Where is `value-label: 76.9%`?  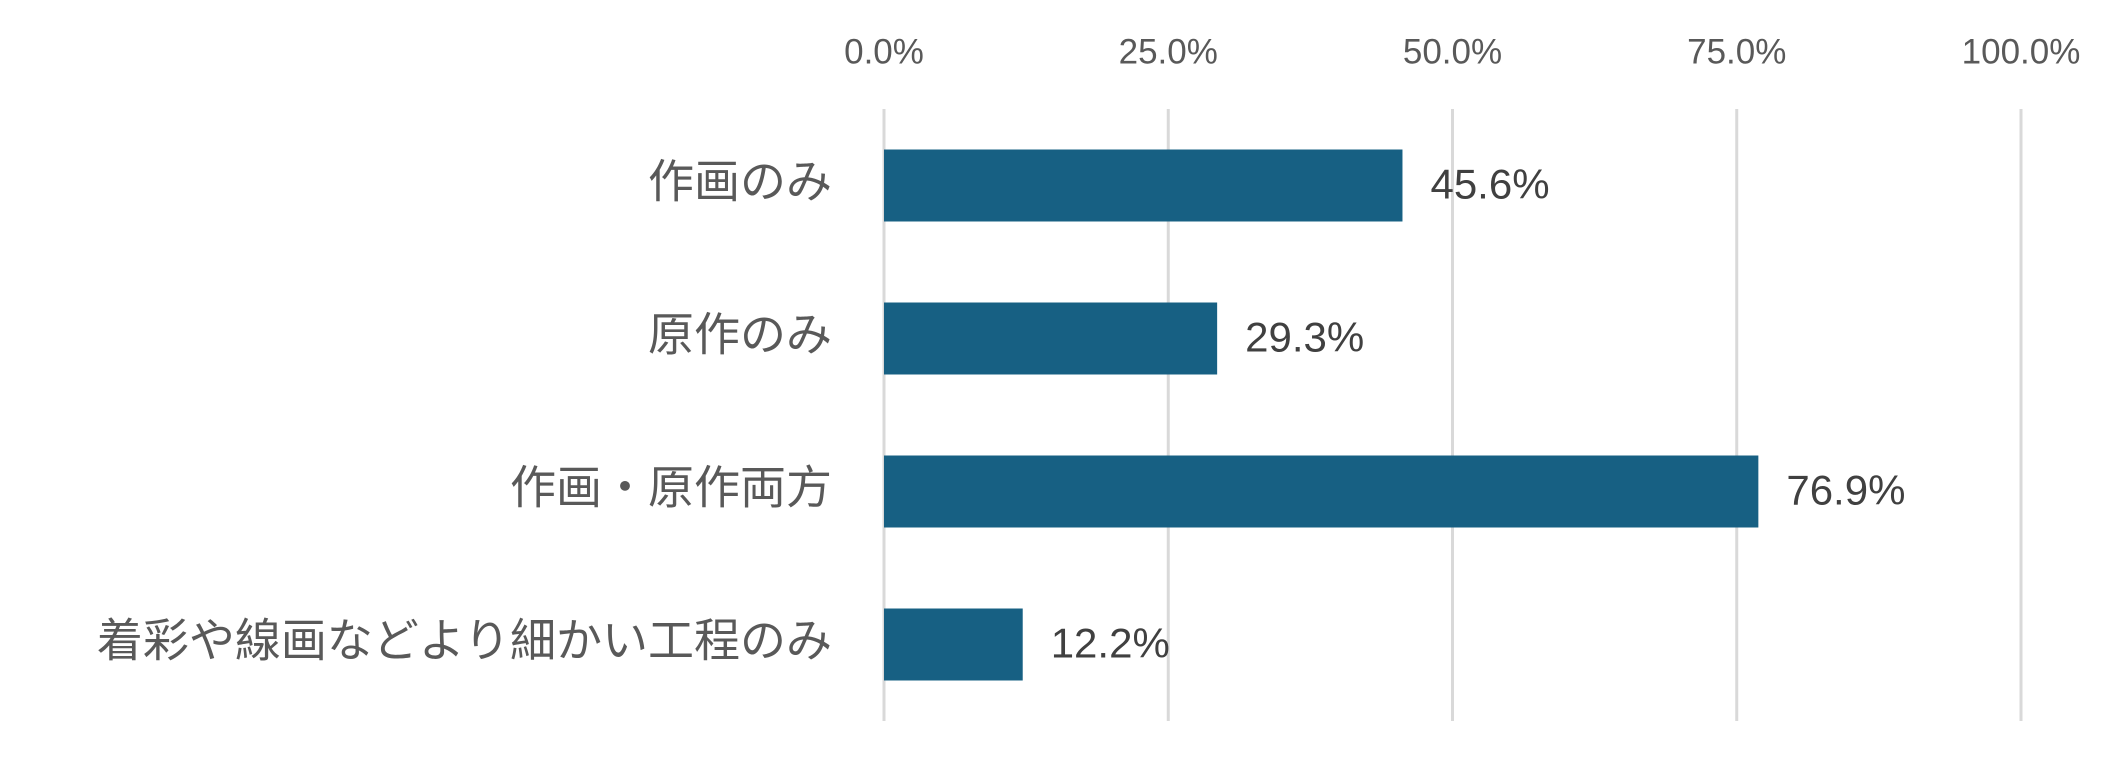 value-label: 76.9% is located at coordinates (1845, 490).